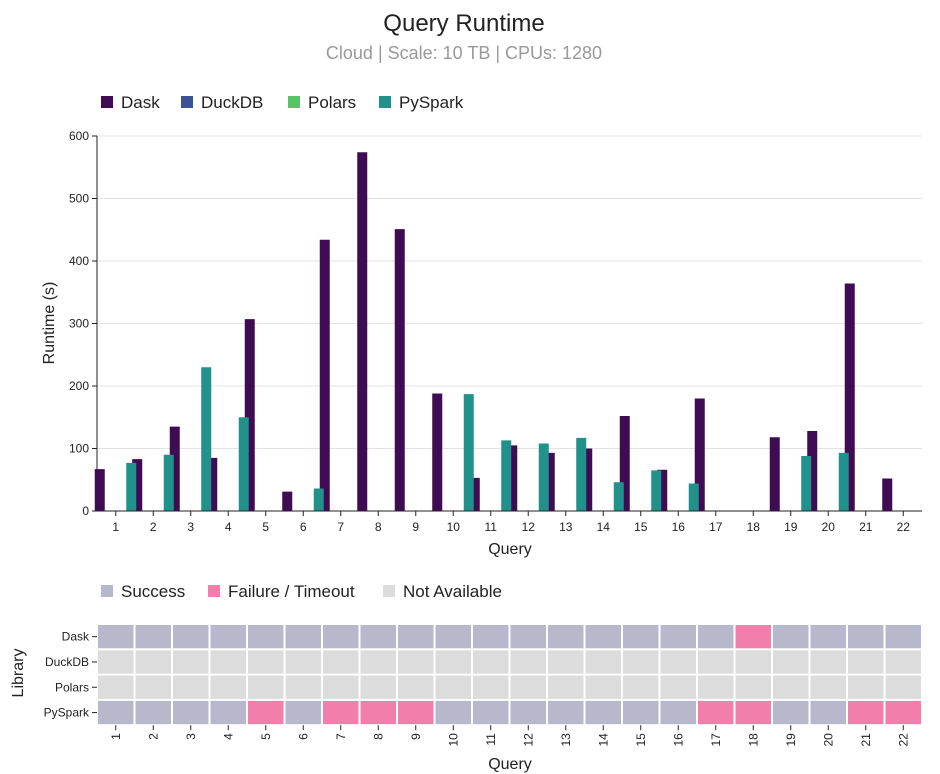 The image size is (940, 774). I want to click on status-heatmap, so click(509, 675).